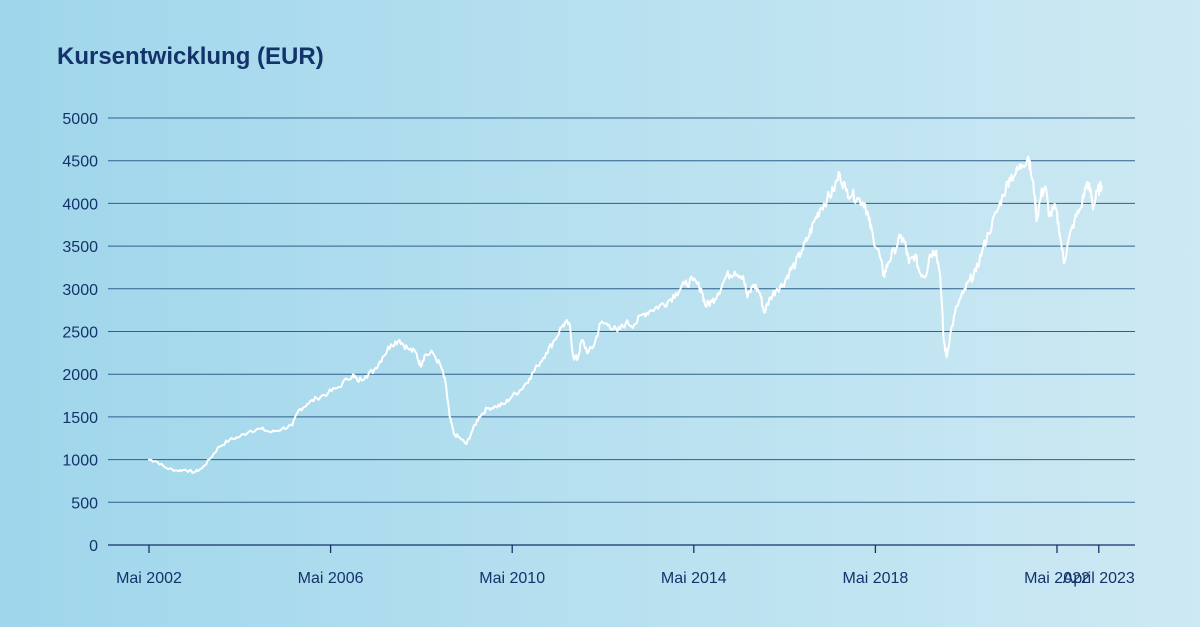 The width and height of the screenshot is (1200, 627). What do you see at coordinates (331, 578) in the screenshot?
I see `x-tick-label: Mai 2006` at bounding box center [331, 578].